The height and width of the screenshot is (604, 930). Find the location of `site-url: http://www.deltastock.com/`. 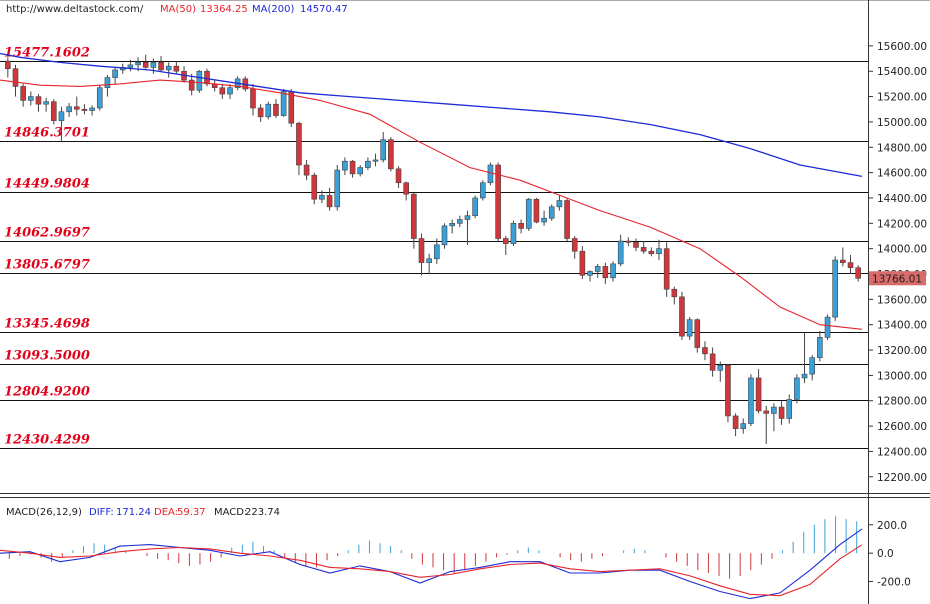

site-url: http://www.deltastock.com/ is located at coordinates (75, 9).